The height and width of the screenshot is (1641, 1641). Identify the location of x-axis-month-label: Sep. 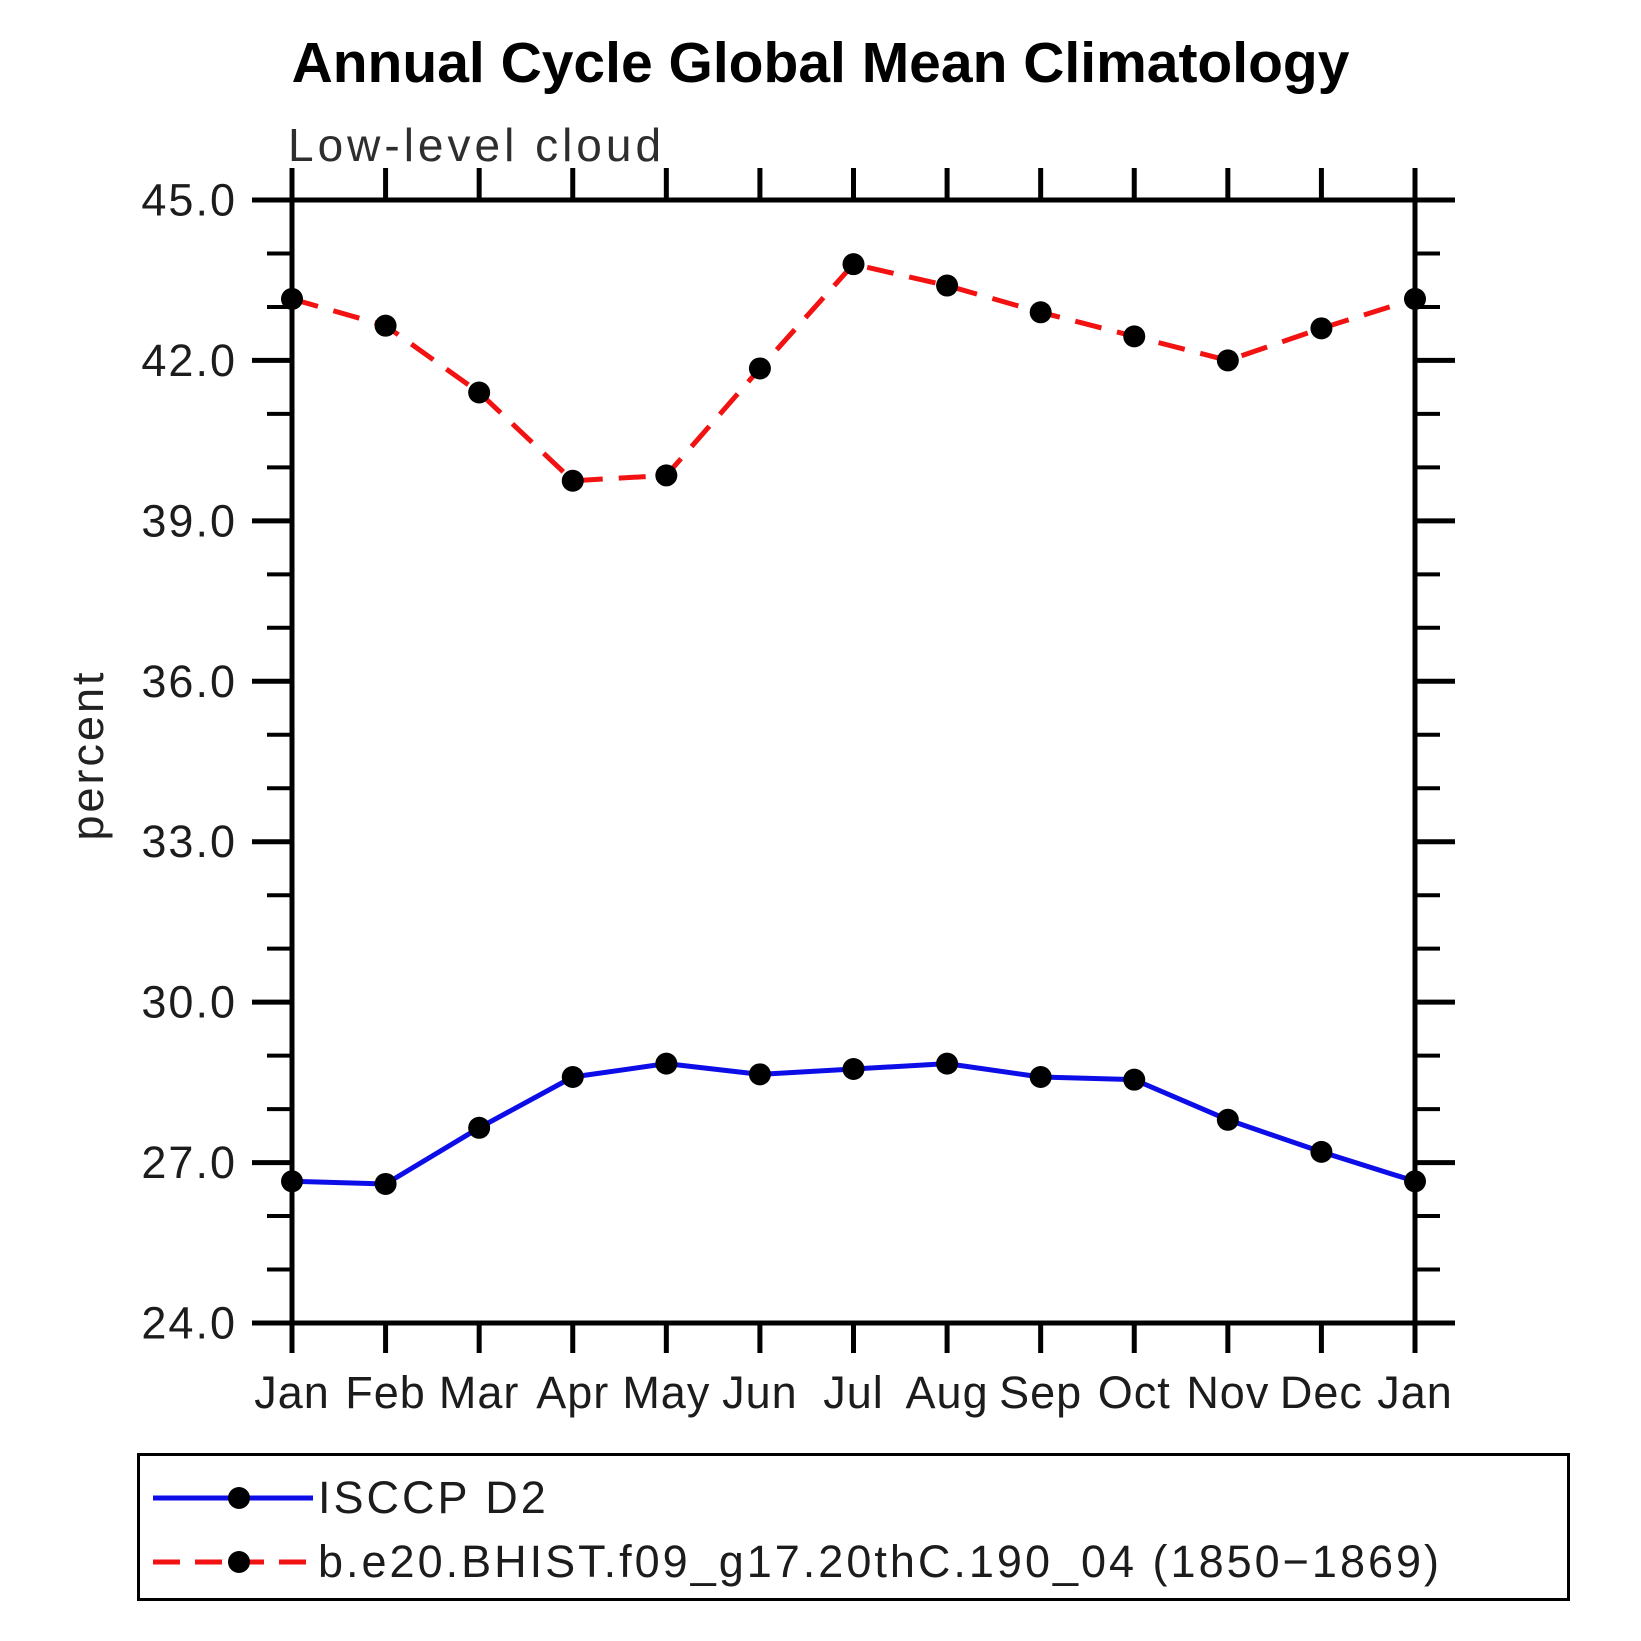
(1040, 1392).